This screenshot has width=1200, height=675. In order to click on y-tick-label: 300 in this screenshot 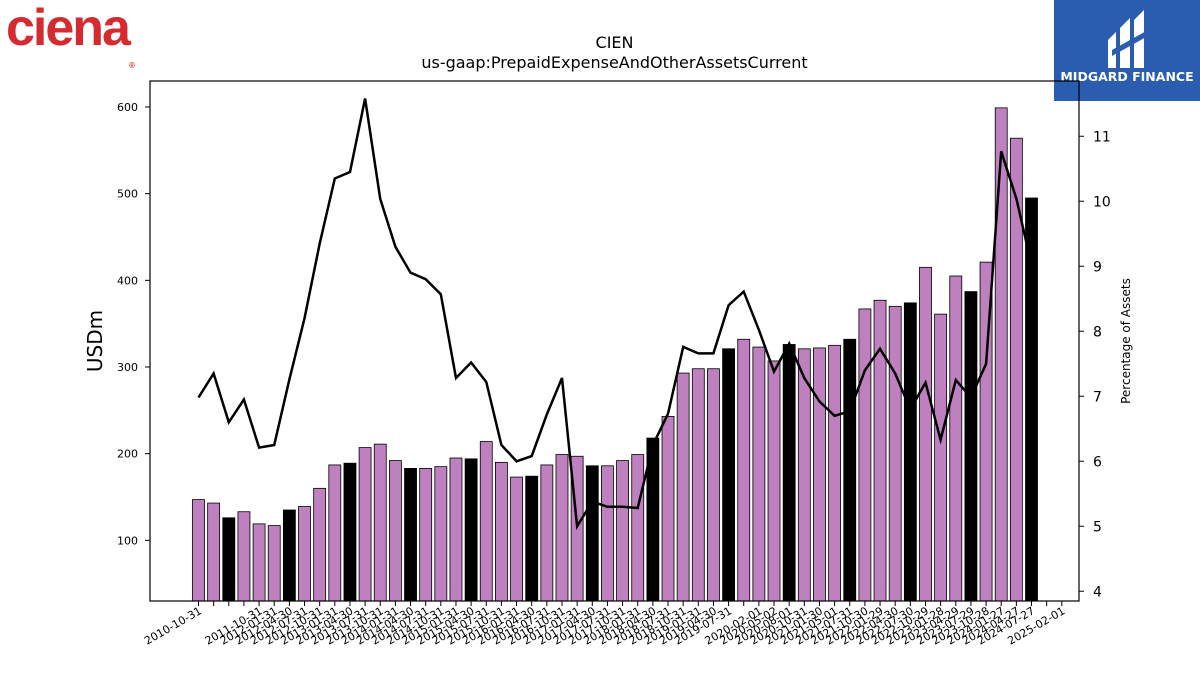, I will do `click(127, 367)`.